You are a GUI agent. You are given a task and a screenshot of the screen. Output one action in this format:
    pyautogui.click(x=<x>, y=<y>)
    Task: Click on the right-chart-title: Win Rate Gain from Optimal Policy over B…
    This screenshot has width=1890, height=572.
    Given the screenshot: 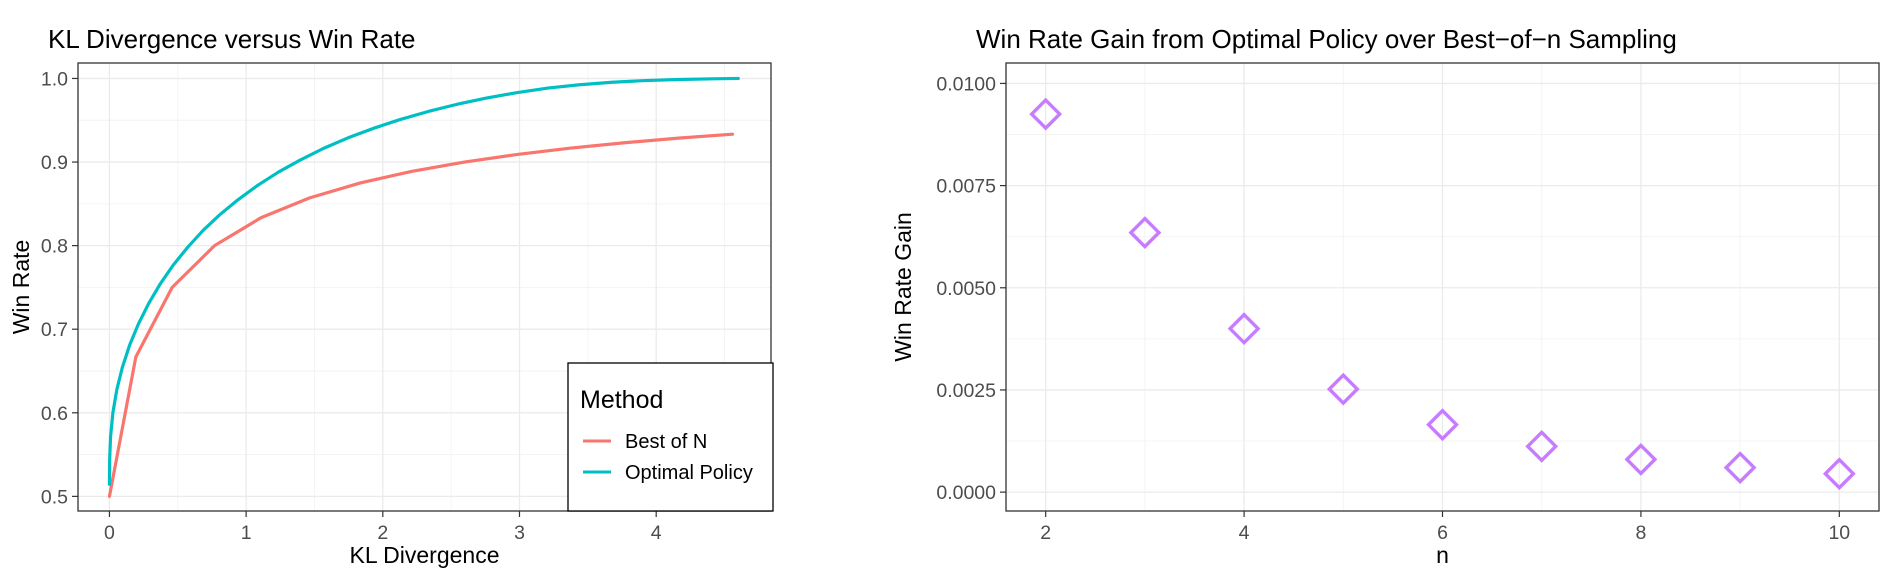 What is the action you would take?
    pyautogui.click(x=1326, y=39)
    